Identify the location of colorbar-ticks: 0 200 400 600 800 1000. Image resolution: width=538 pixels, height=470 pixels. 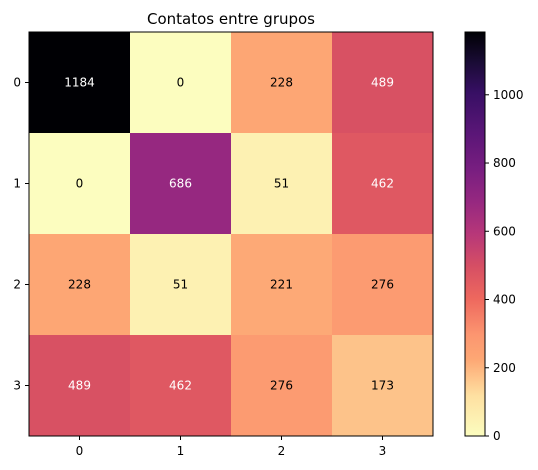
(504, 265).